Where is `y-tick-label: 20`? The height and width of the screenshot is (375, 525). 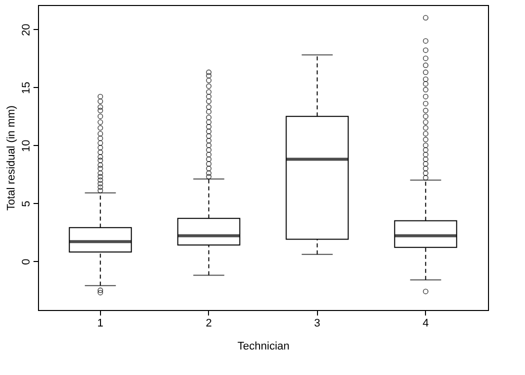
y-tick-label: 20 is located at coordinates (26, 30).